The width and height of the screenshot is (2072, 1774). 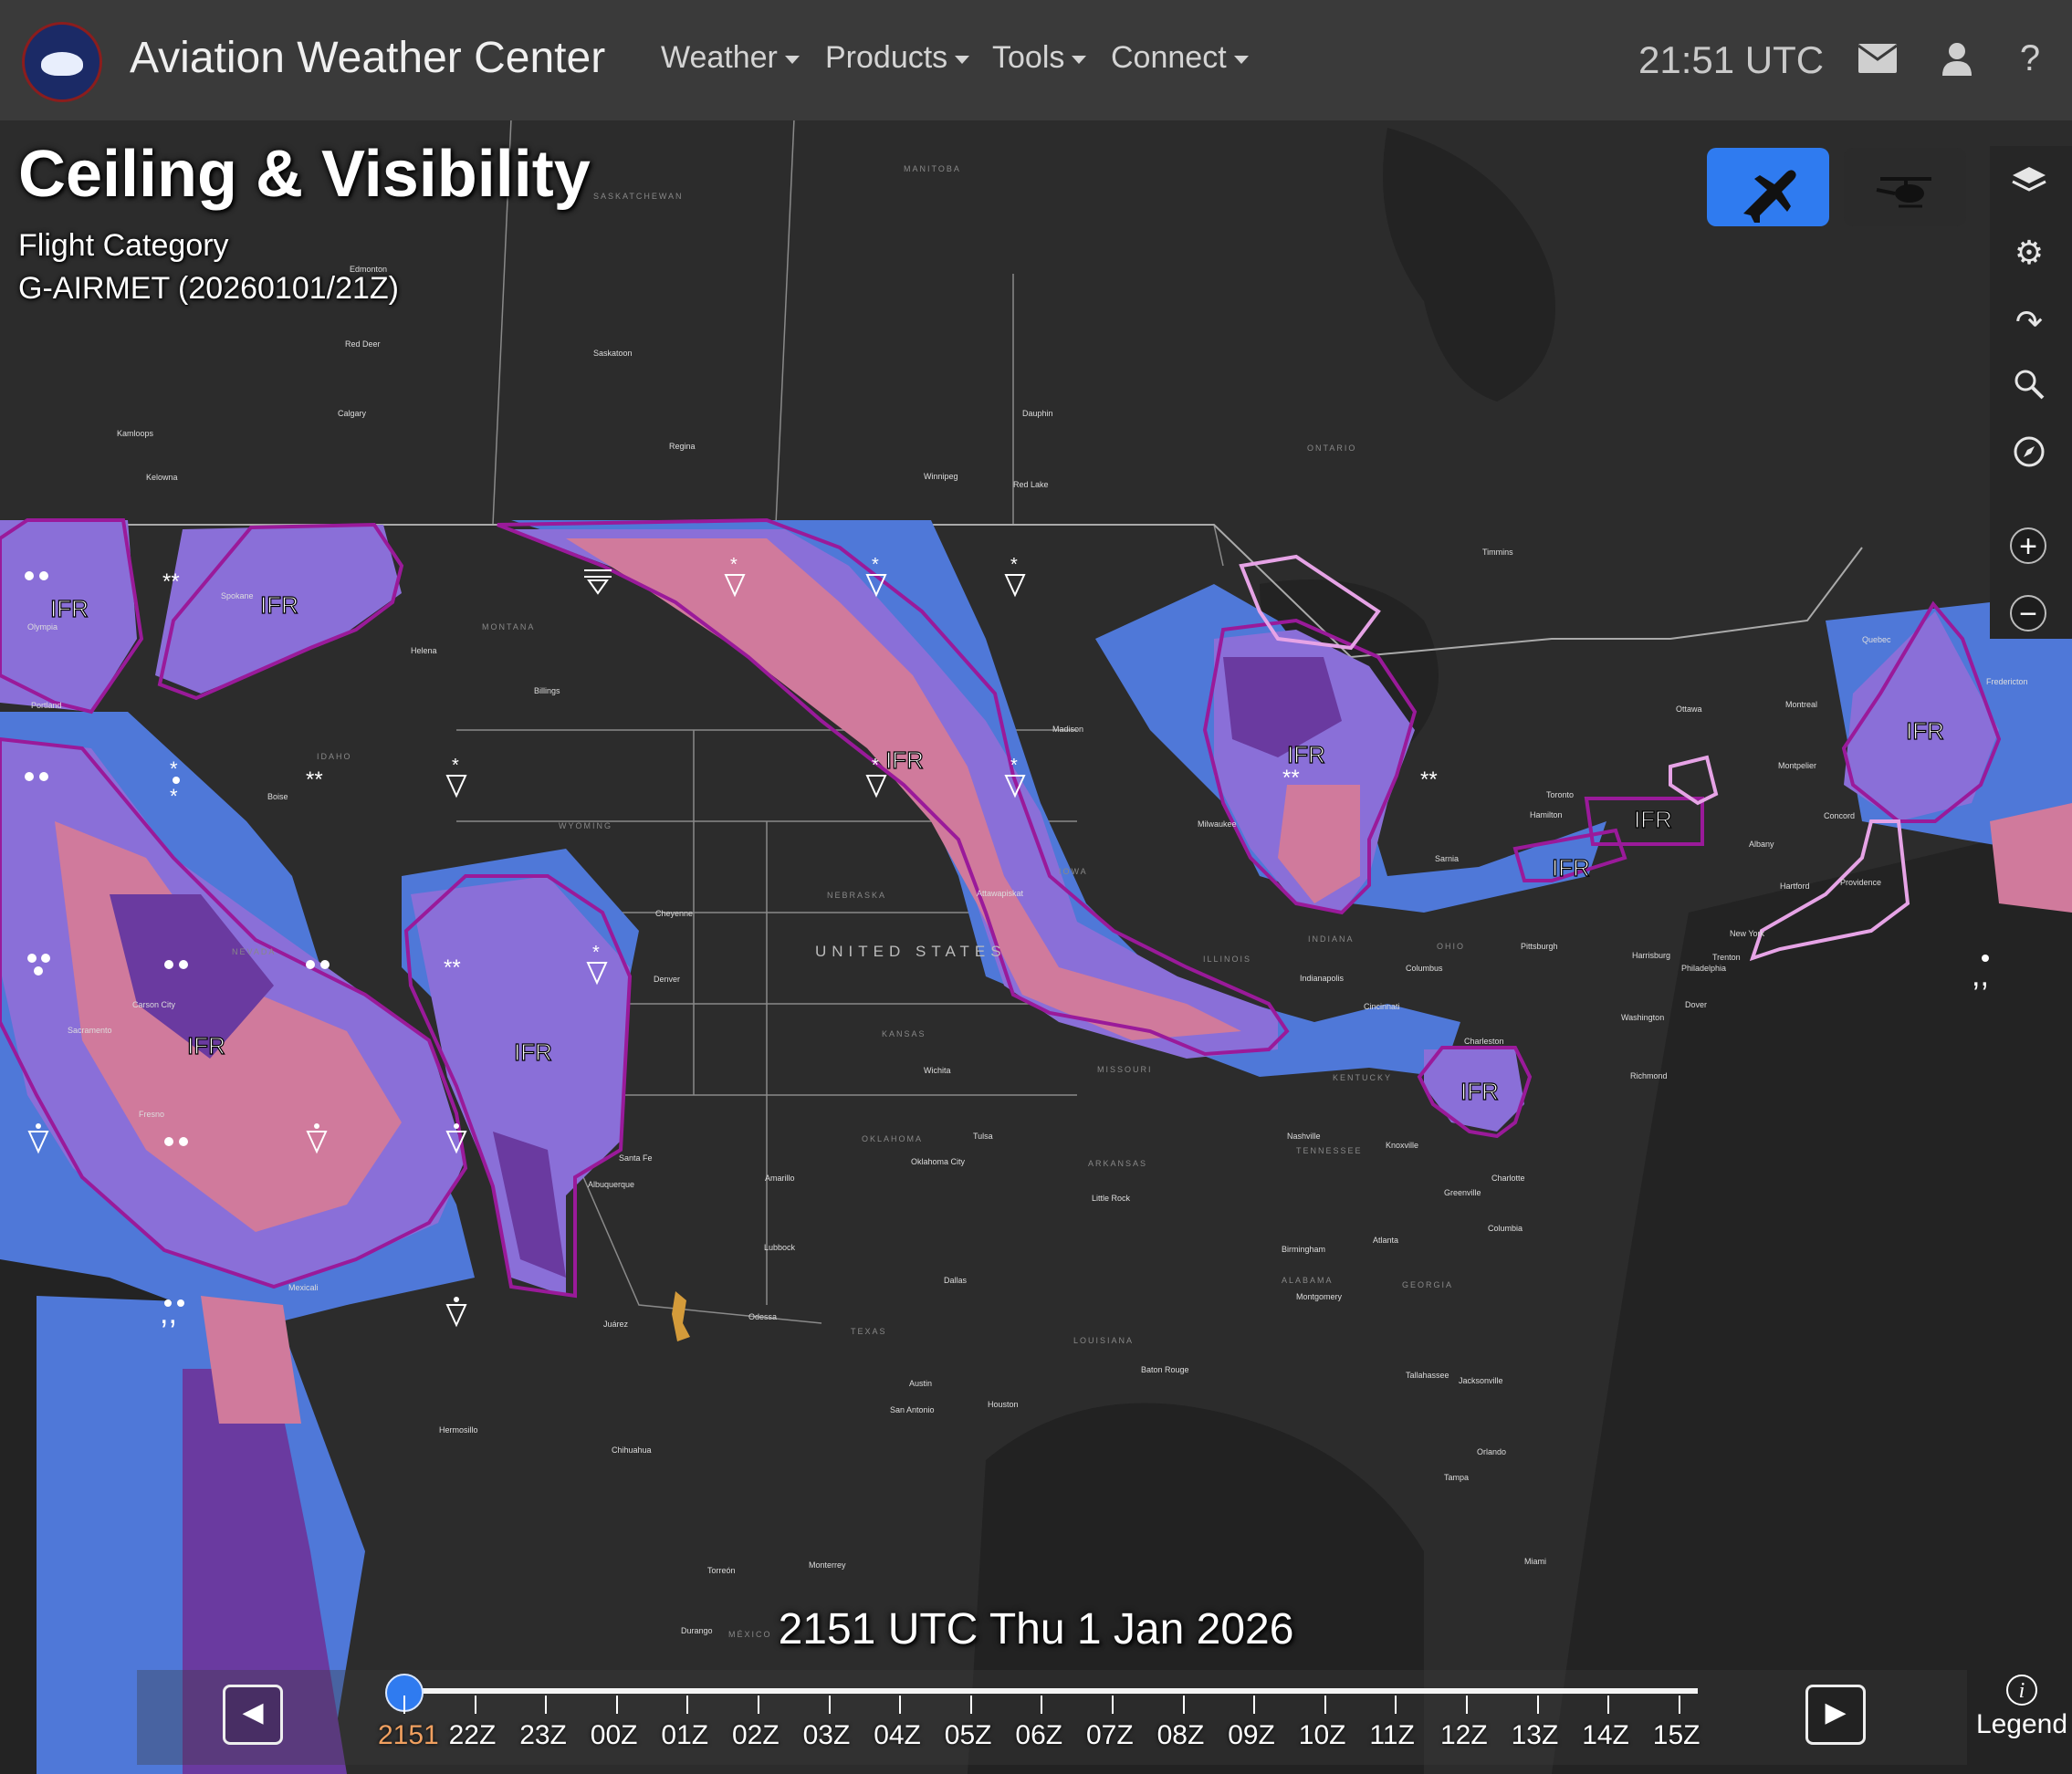 What do you see at coordinates (697, 1630) in the screenshot?
I see `city-label: Durango` at bounding box center [697, 1630].